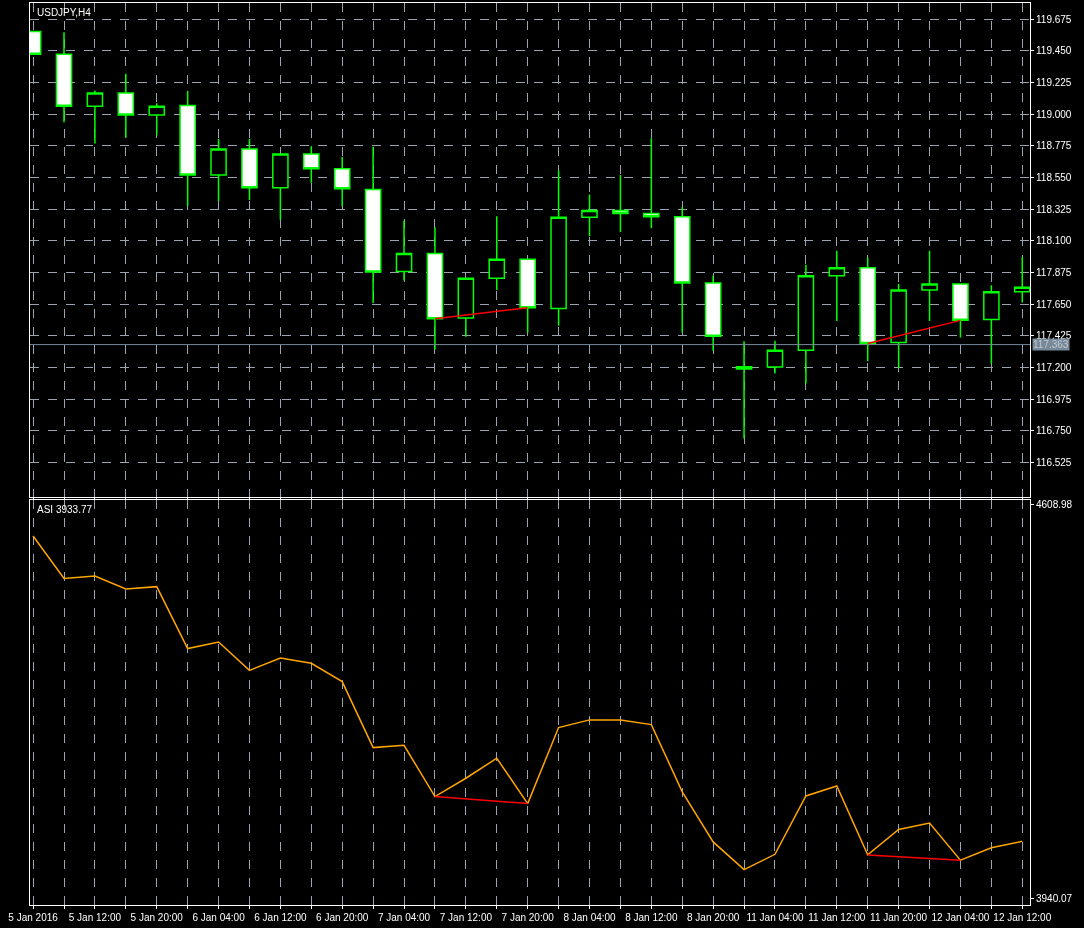 The image size is (1084, 928). Describe the element at coordinates (64, 12) in the screenshot. I see `chart-title: USDJPY,H4` at that location.